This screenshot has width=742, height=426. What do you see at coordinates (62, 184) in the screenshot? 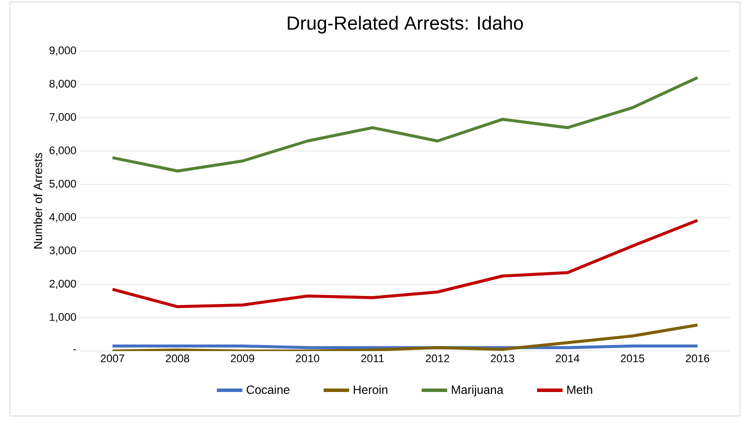
I see `y-tick-label: 5,000` at bounding box center [62, 184].